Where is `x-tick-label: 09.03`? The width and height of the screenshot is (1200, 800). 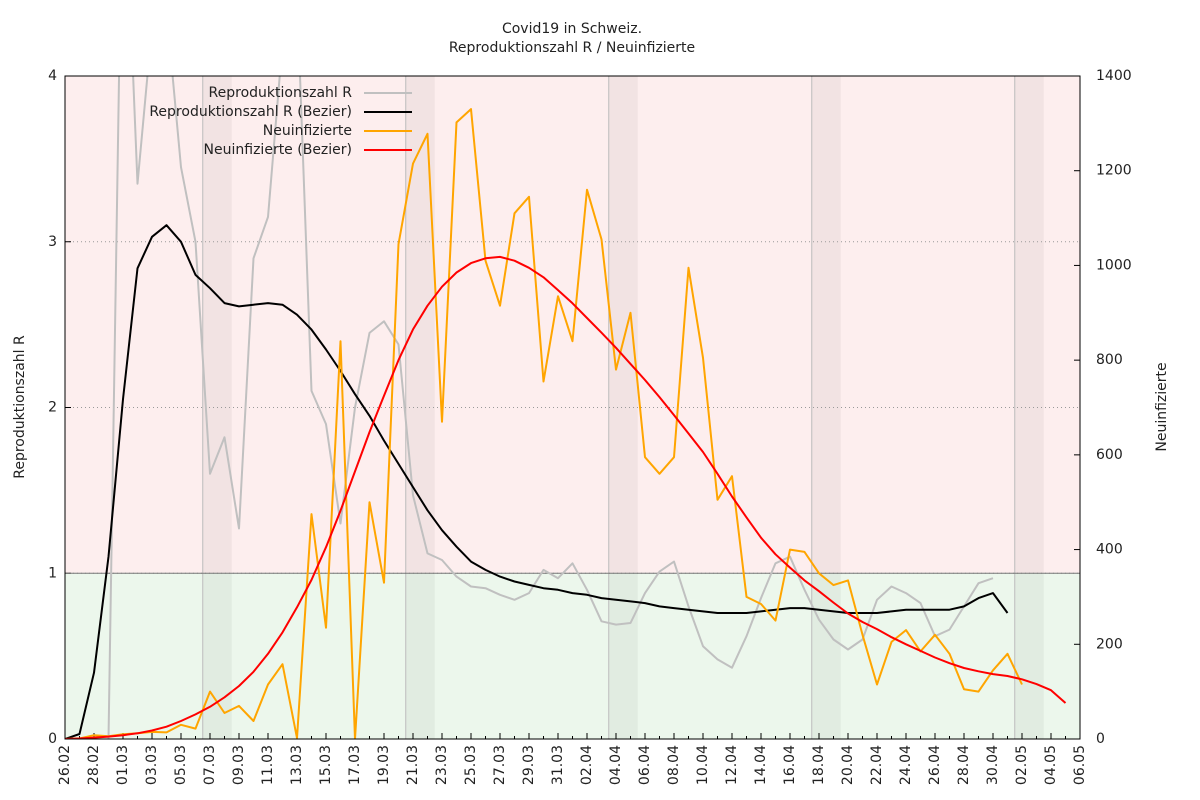 x-tick-label: 09.03 is located at coordinates (239, 765).